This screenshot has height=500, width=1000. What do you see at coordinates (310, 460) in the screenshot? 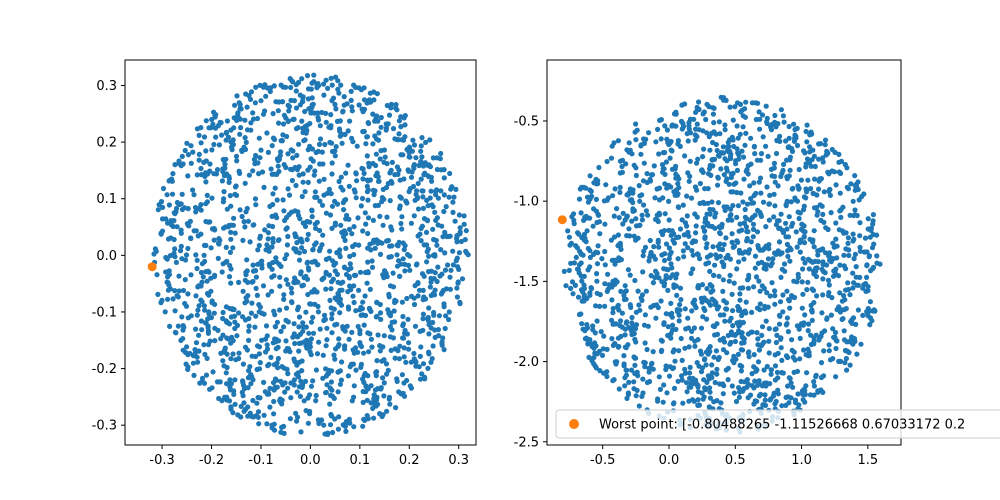
I see `x-tick-label: 0.0` at bounding box center [310, 460].